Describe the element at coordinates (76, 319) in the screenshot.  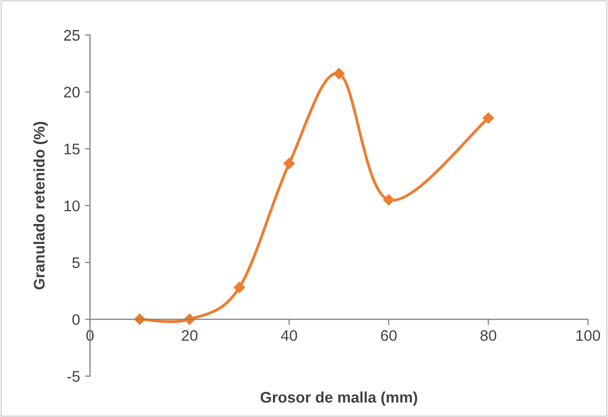
I see `y-tick-label: 0` at that location.